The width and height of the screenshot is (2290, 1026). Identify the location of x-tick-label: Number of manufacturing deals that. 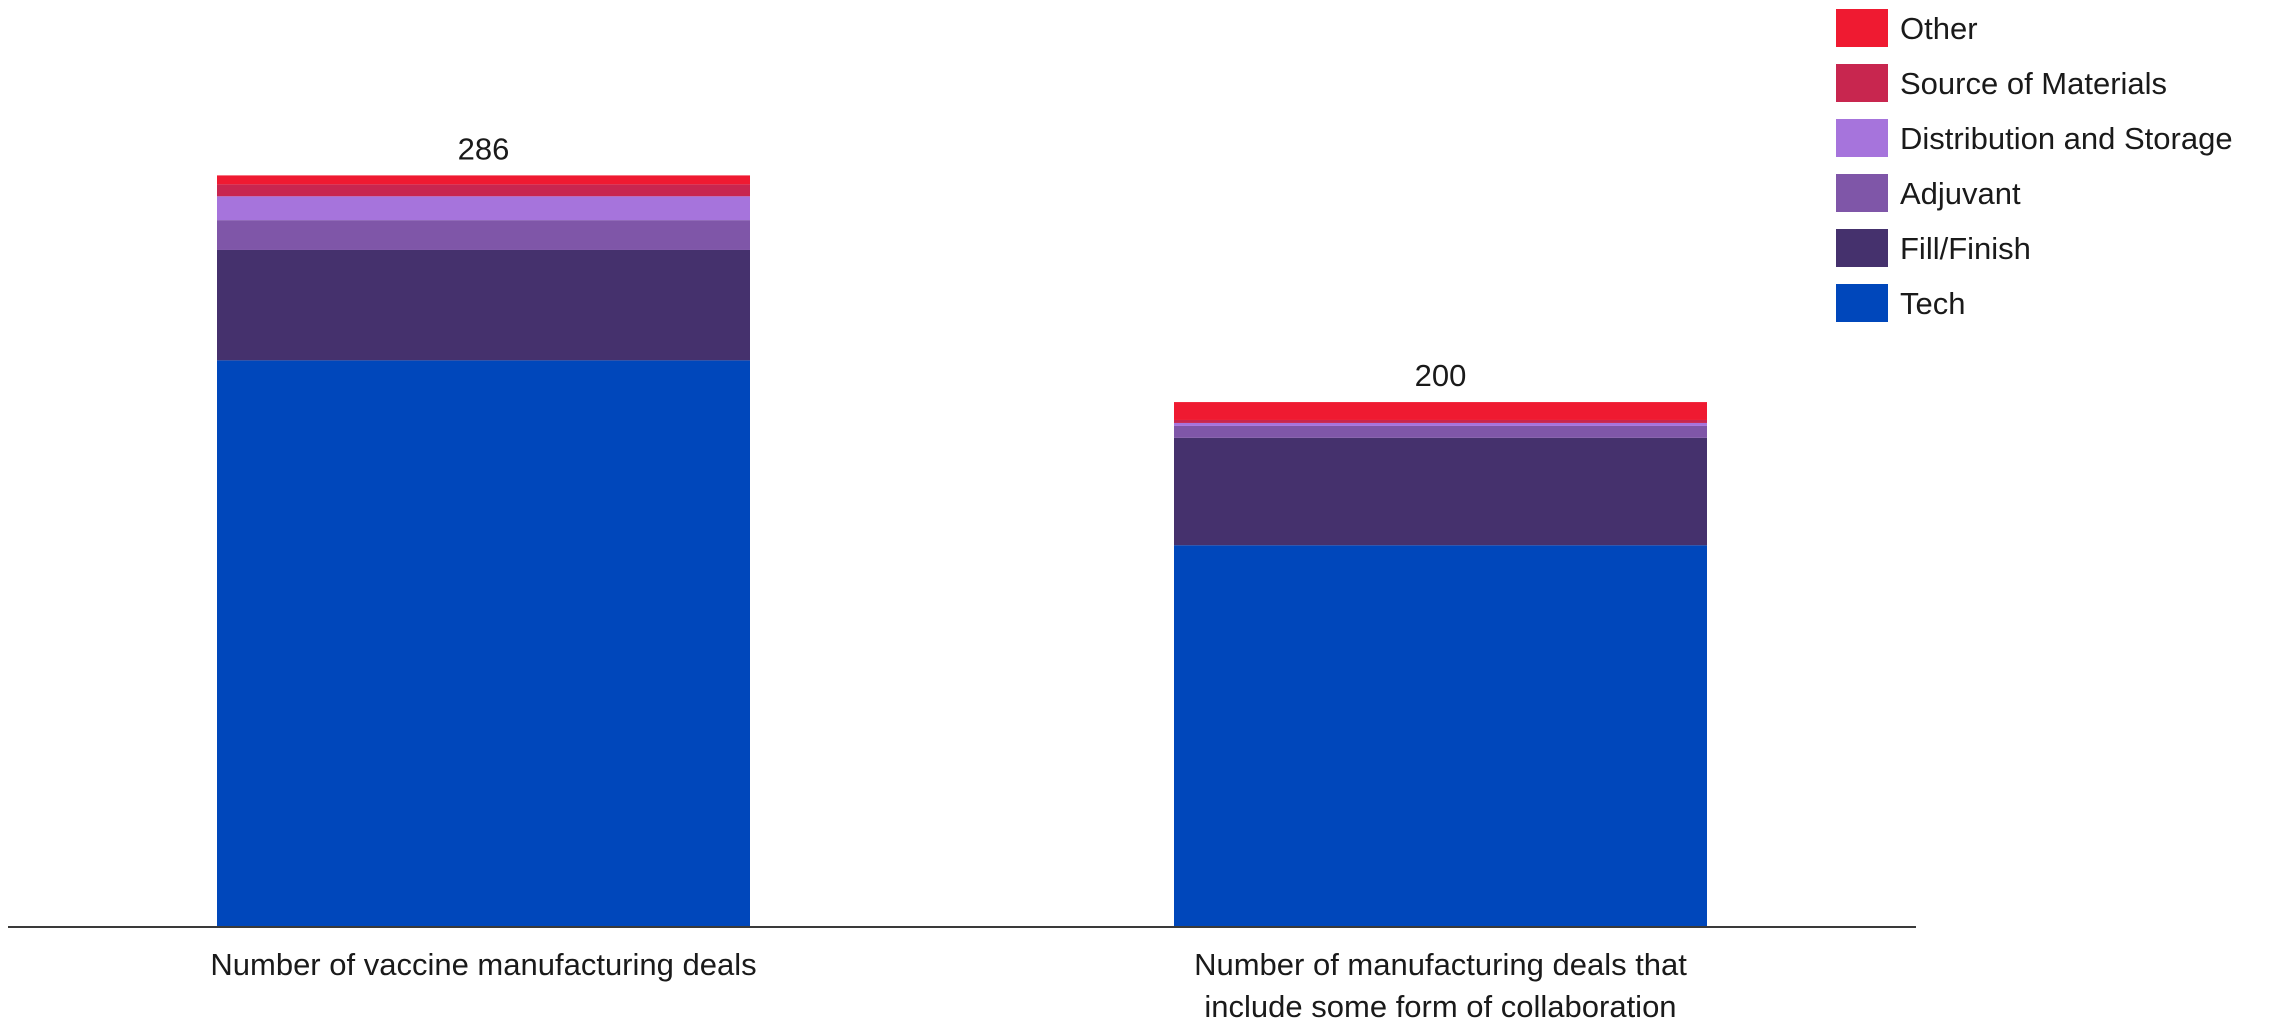
(1440, 964).